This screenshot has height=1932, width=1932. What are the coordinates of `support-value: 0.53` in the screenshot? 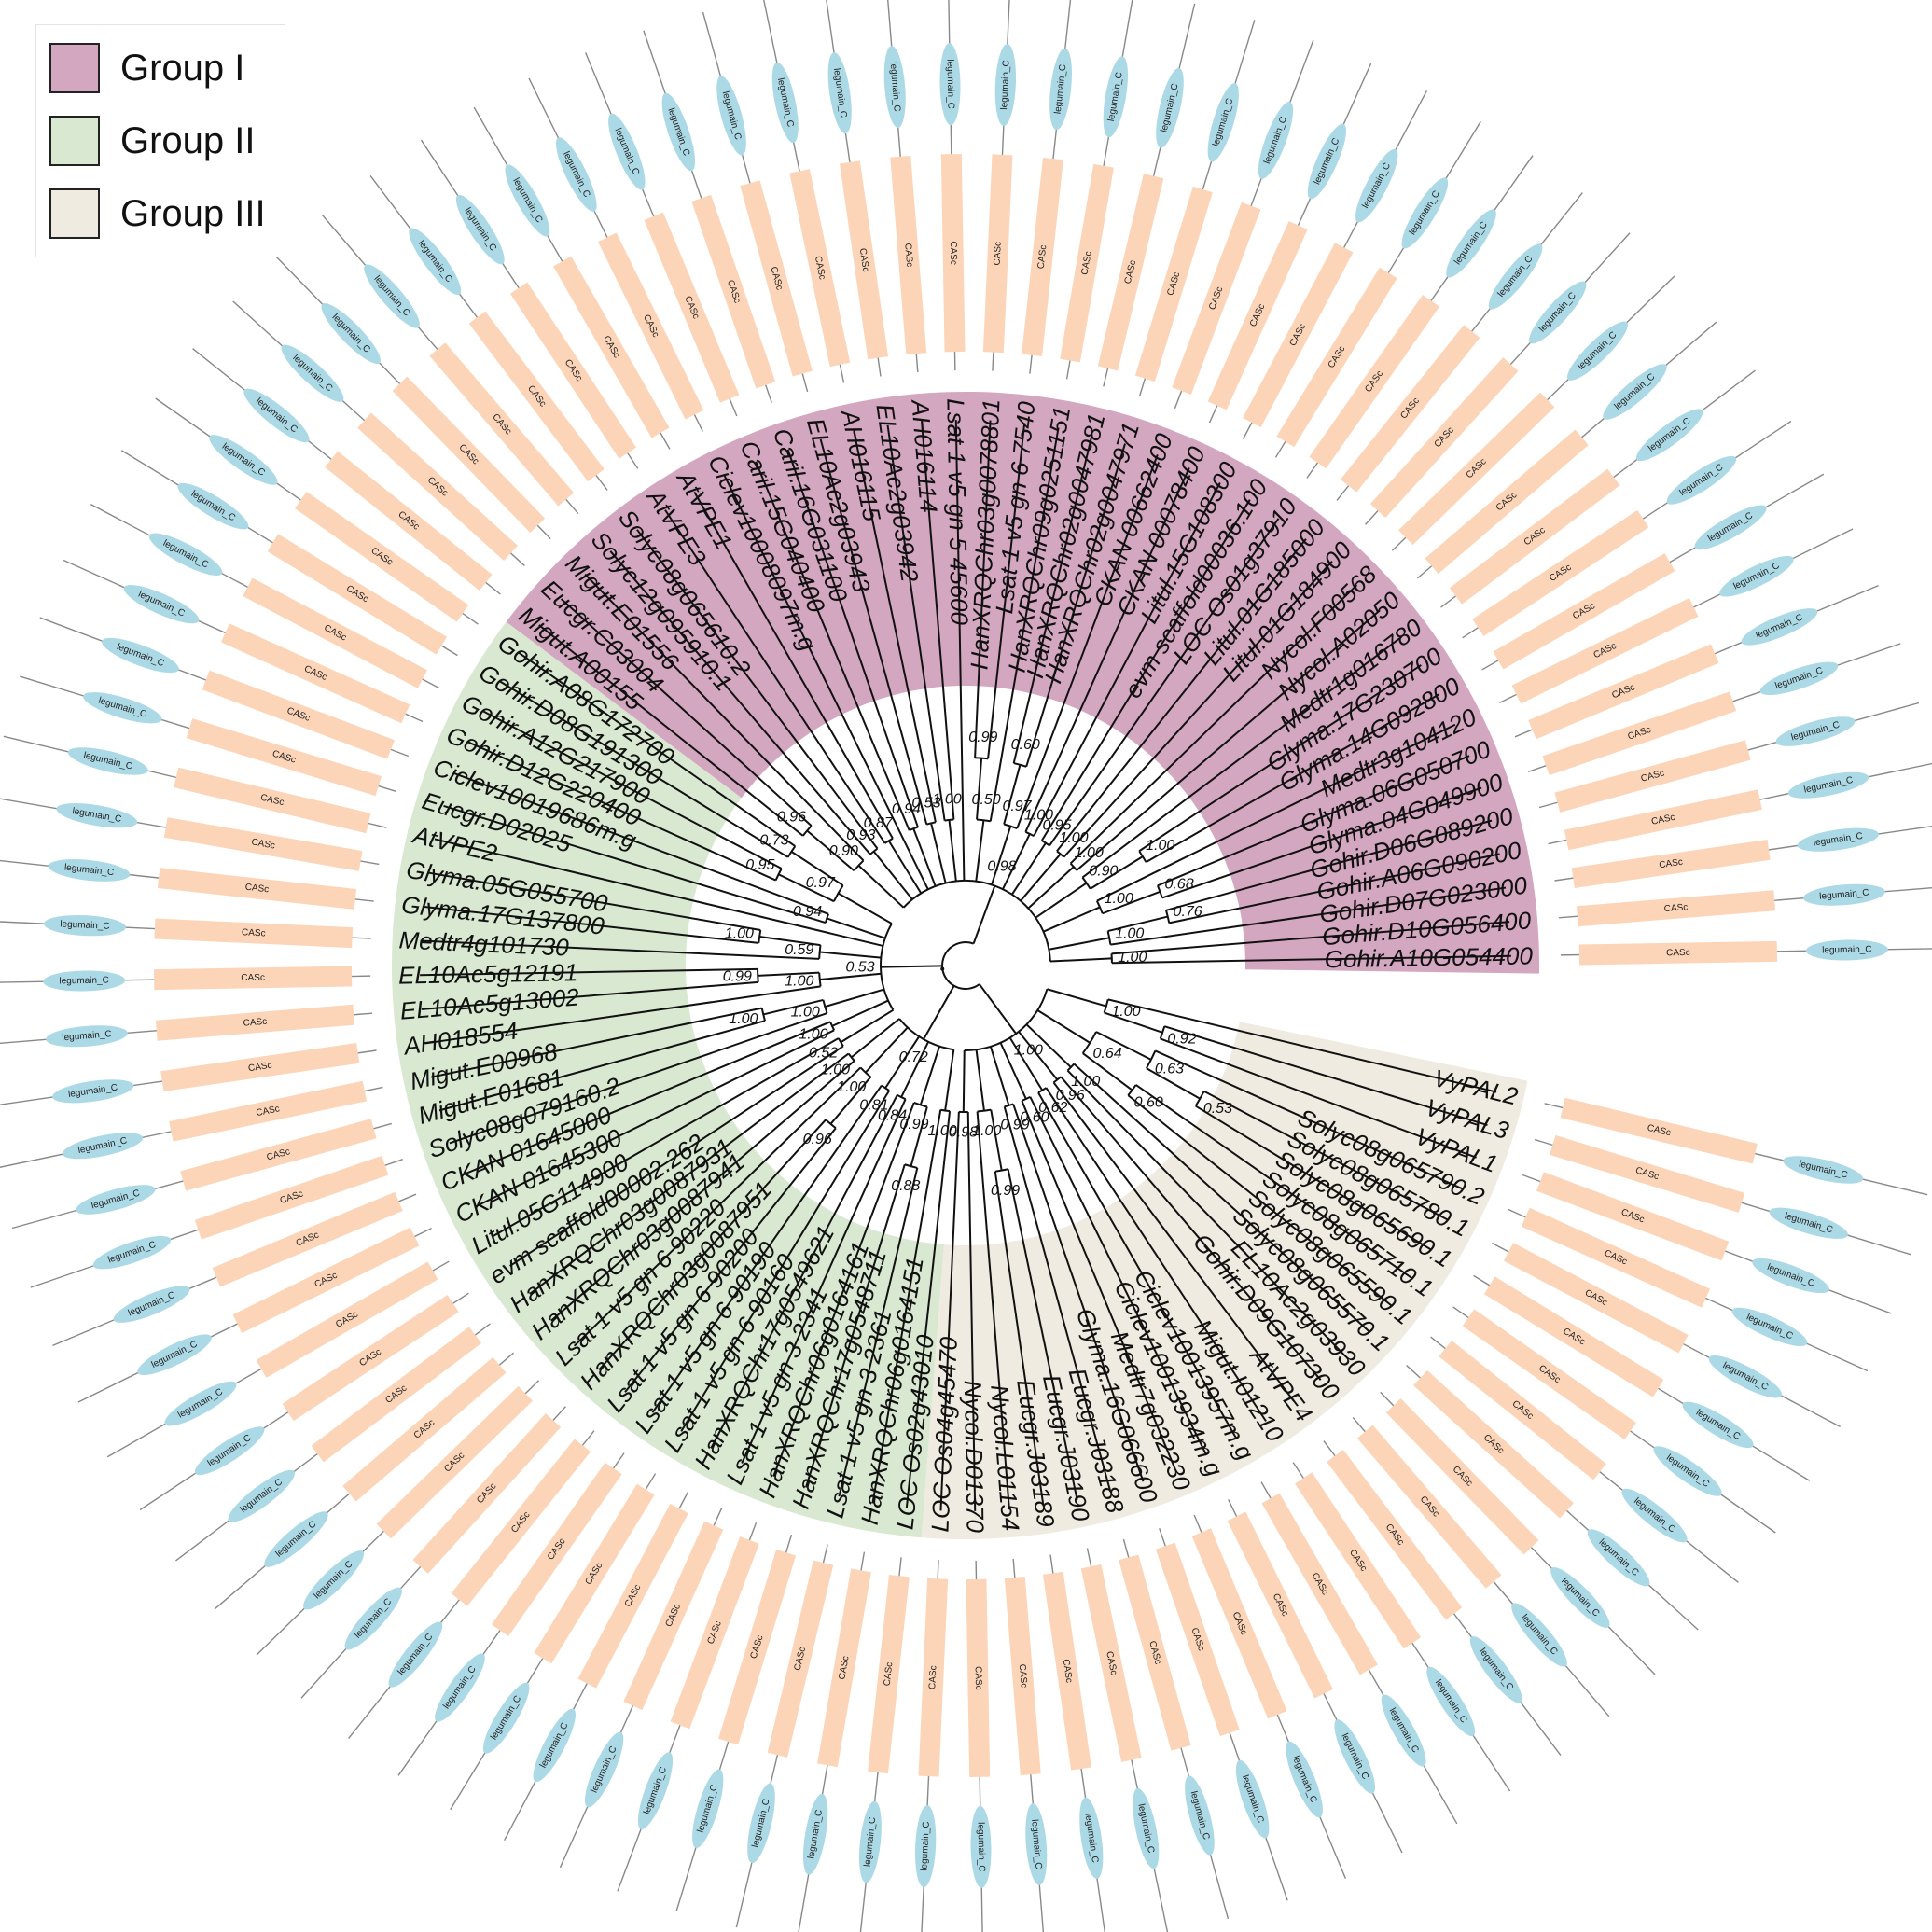 It's located at (1217, 1109).